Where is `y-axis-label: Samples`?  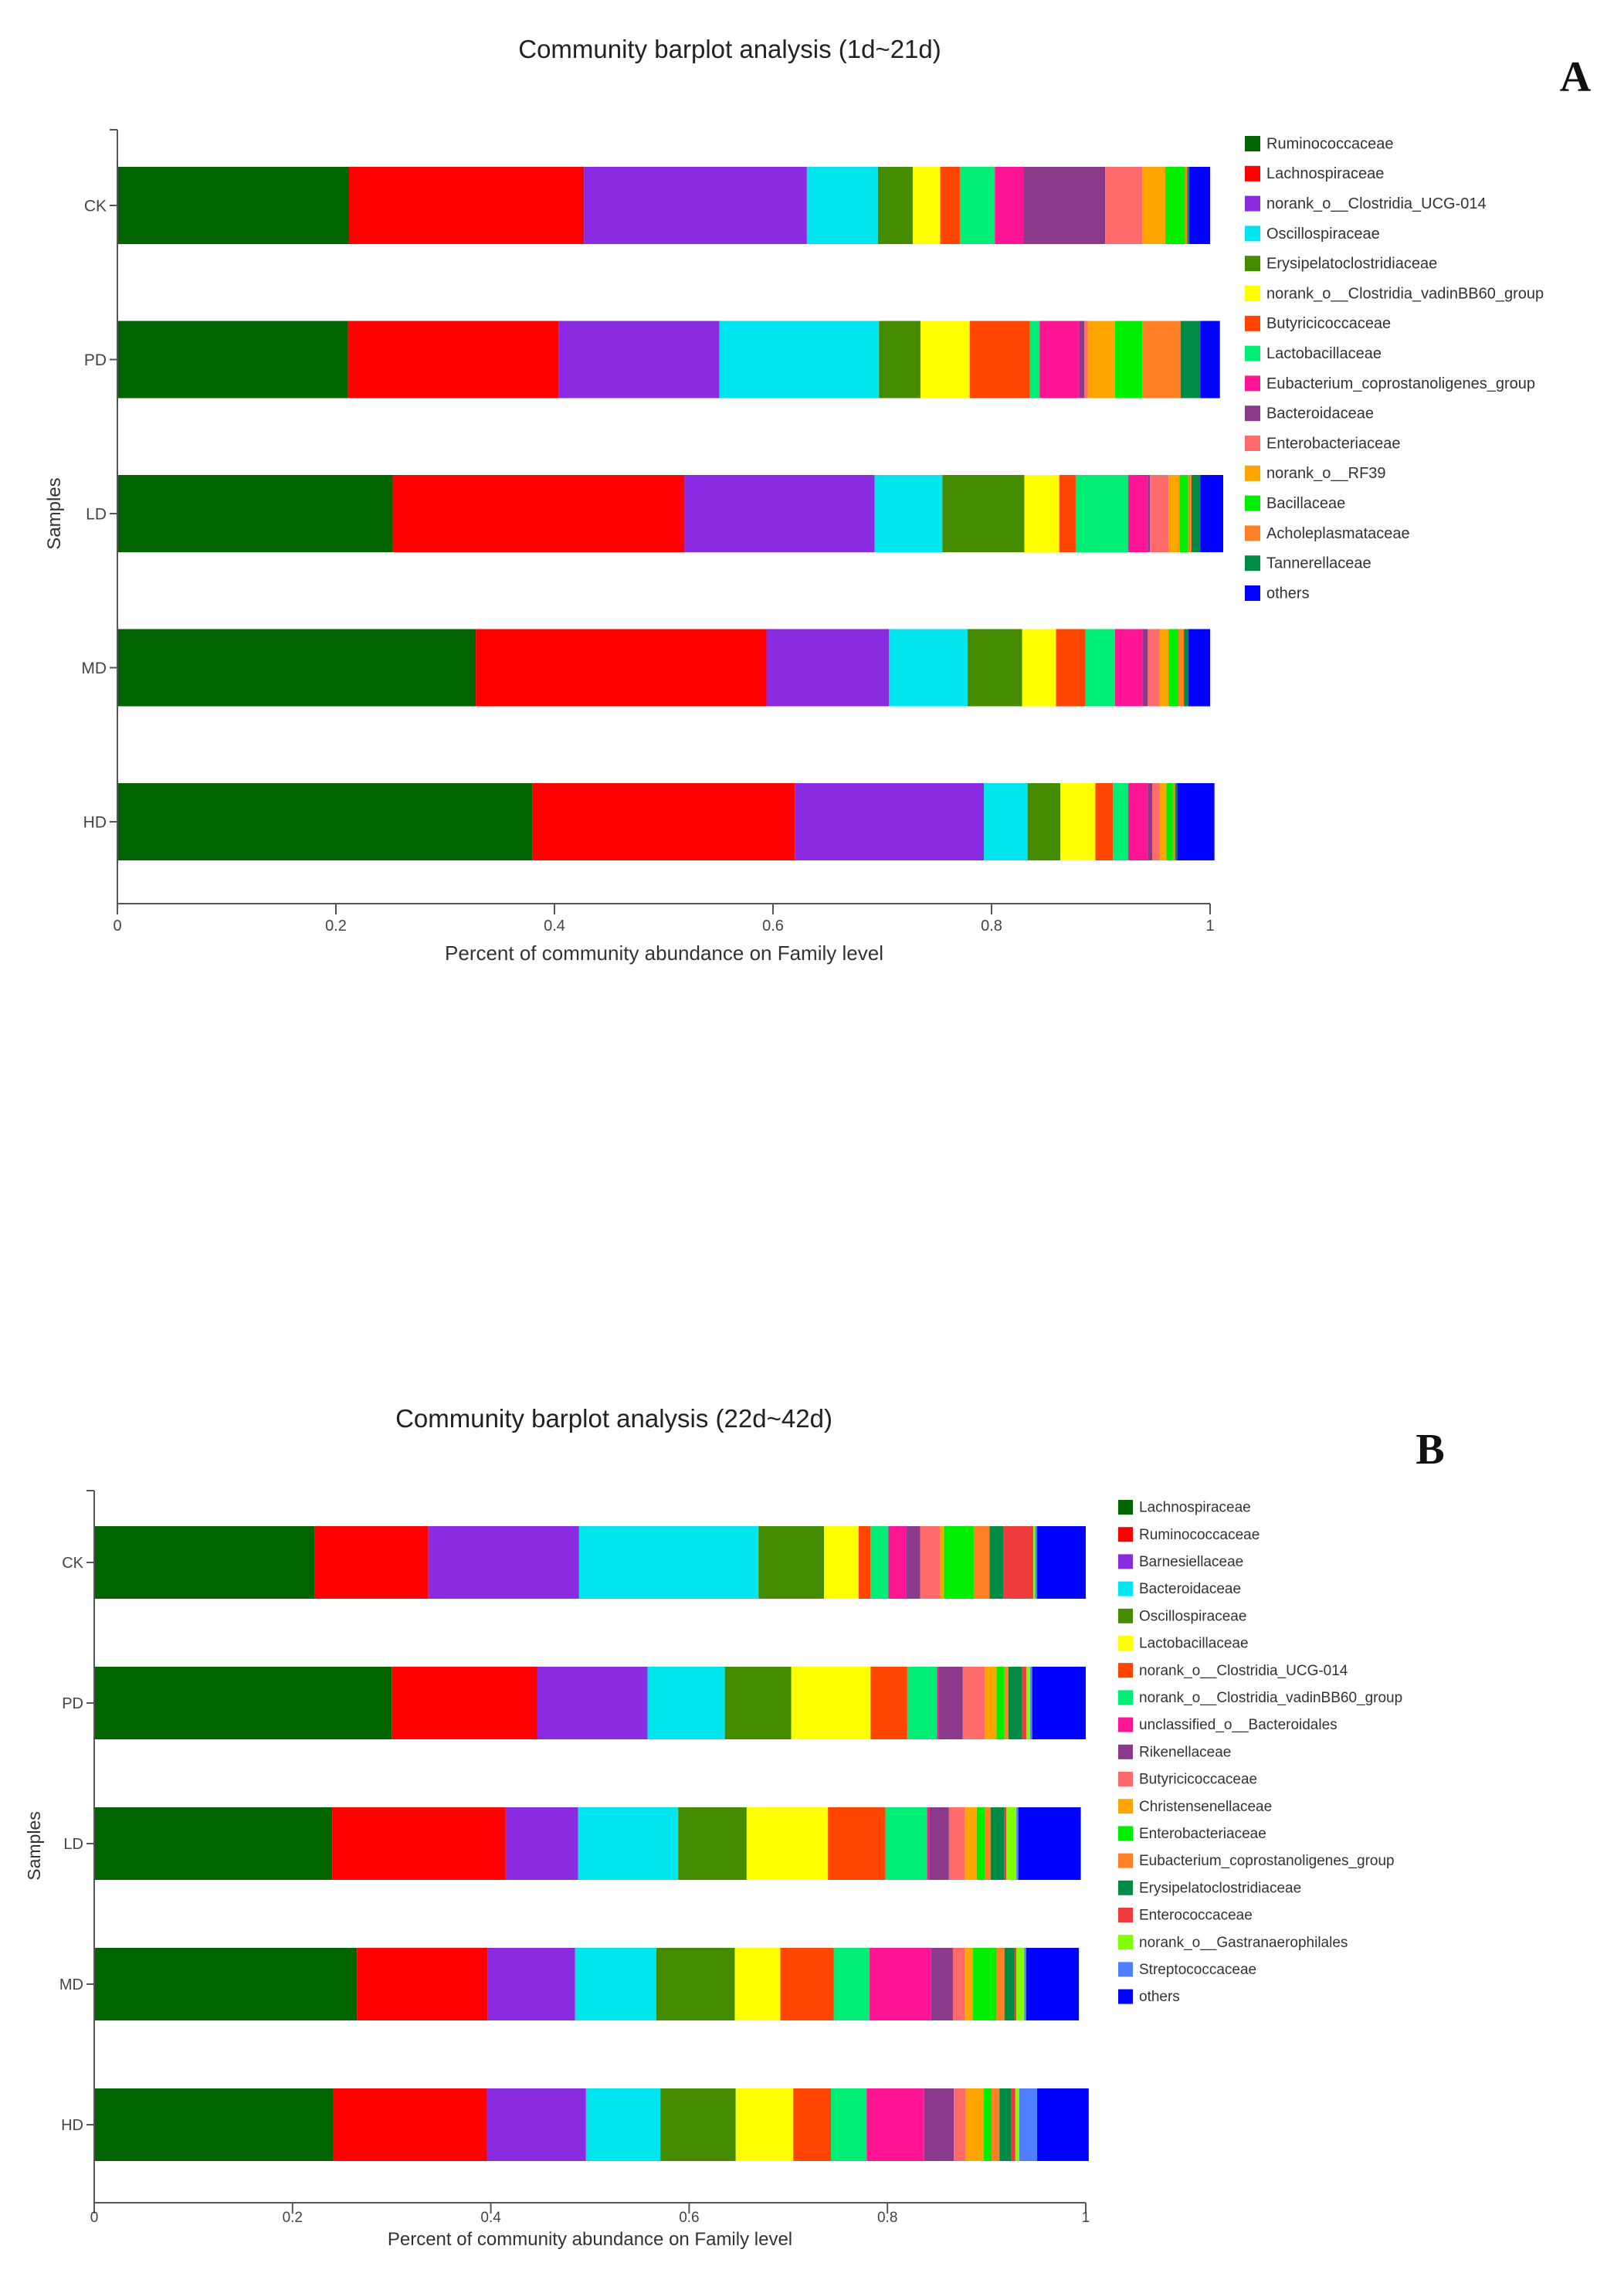 y-axis-label: Samples is located at coordinates (55, 513).